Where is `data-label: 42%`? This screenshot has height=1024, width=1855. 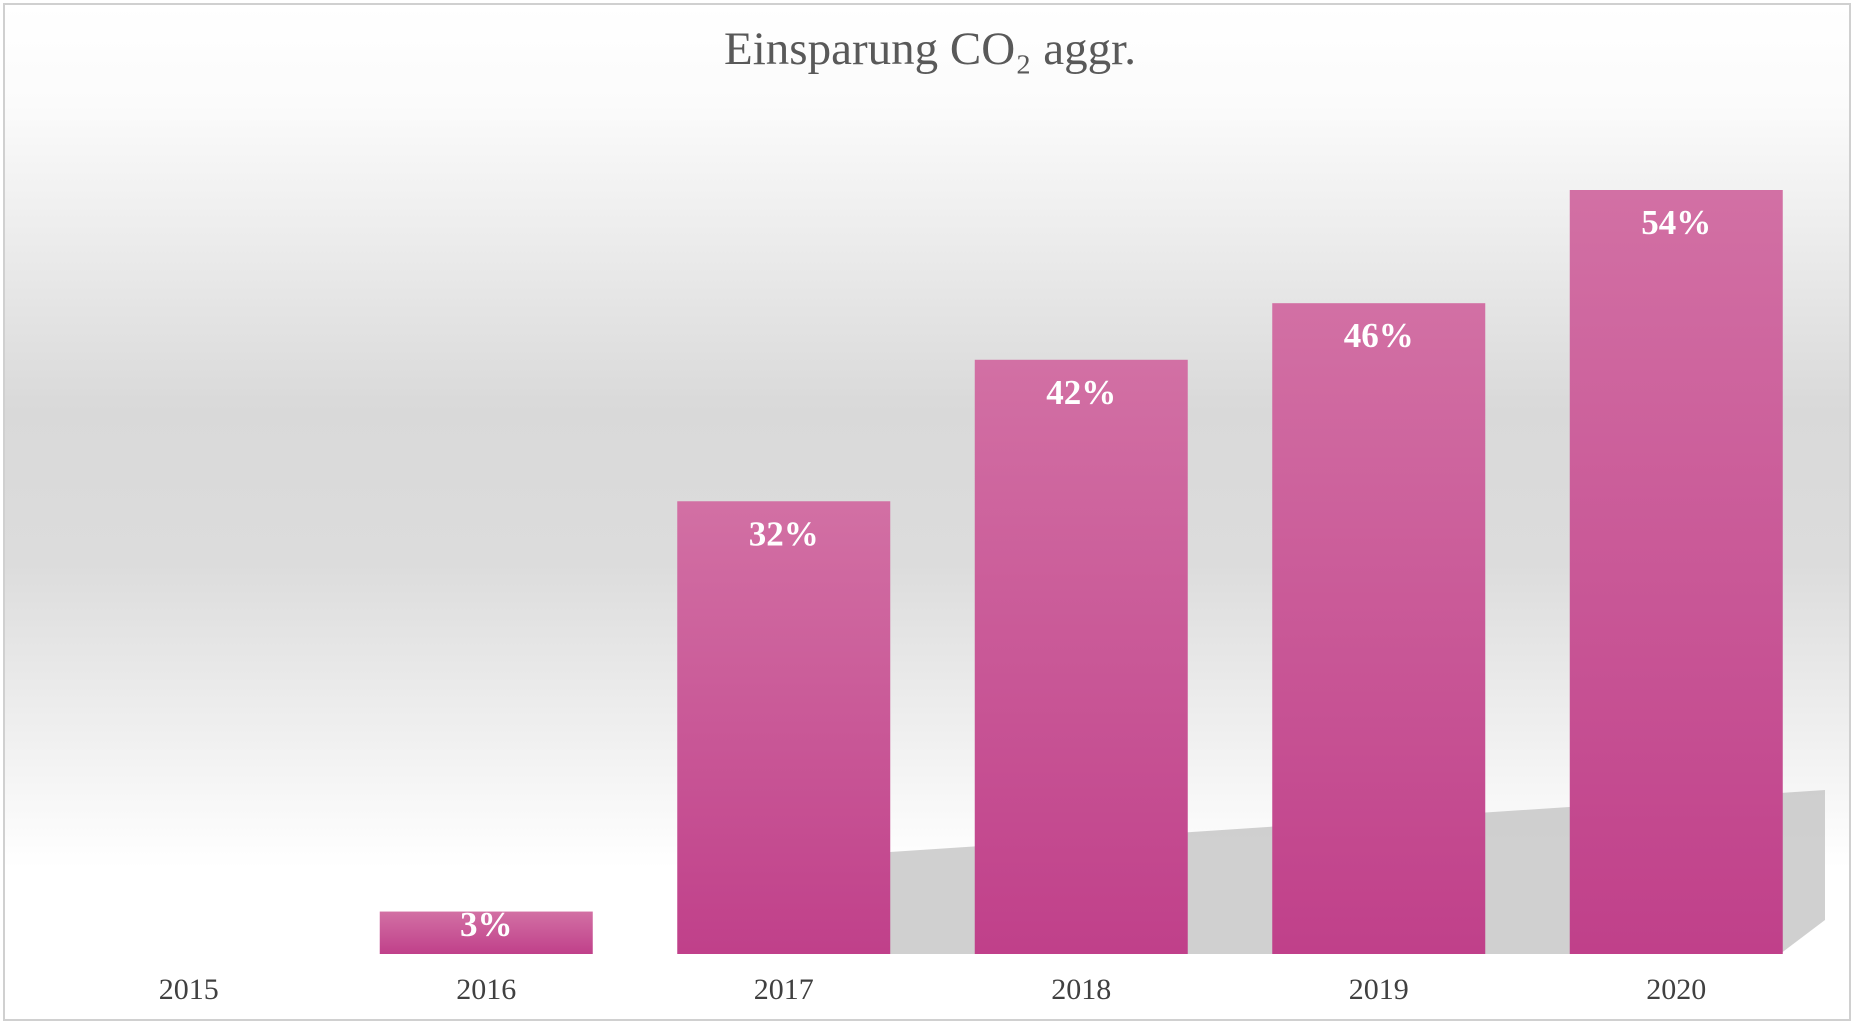 data-label: 42% is located at coordinates (1081, 392).